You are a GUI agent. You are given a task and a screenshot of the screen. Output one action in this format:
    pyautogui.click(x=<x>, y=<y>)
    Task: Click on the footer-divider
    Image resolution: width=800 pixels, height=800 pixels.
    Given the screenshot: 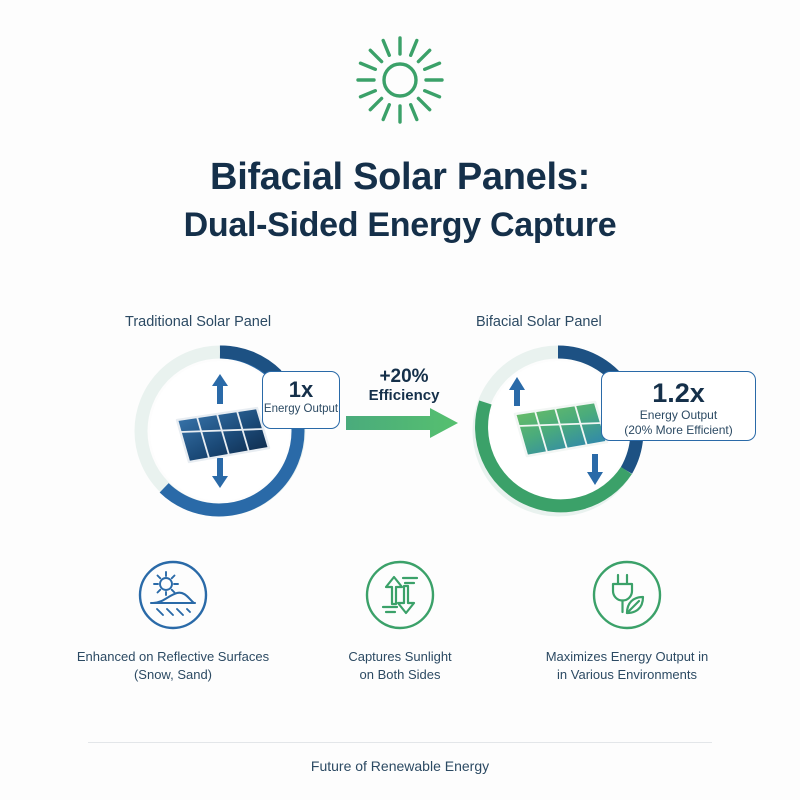 What is the action you would take?
    pyautogui.click(x=400, y=742)
    